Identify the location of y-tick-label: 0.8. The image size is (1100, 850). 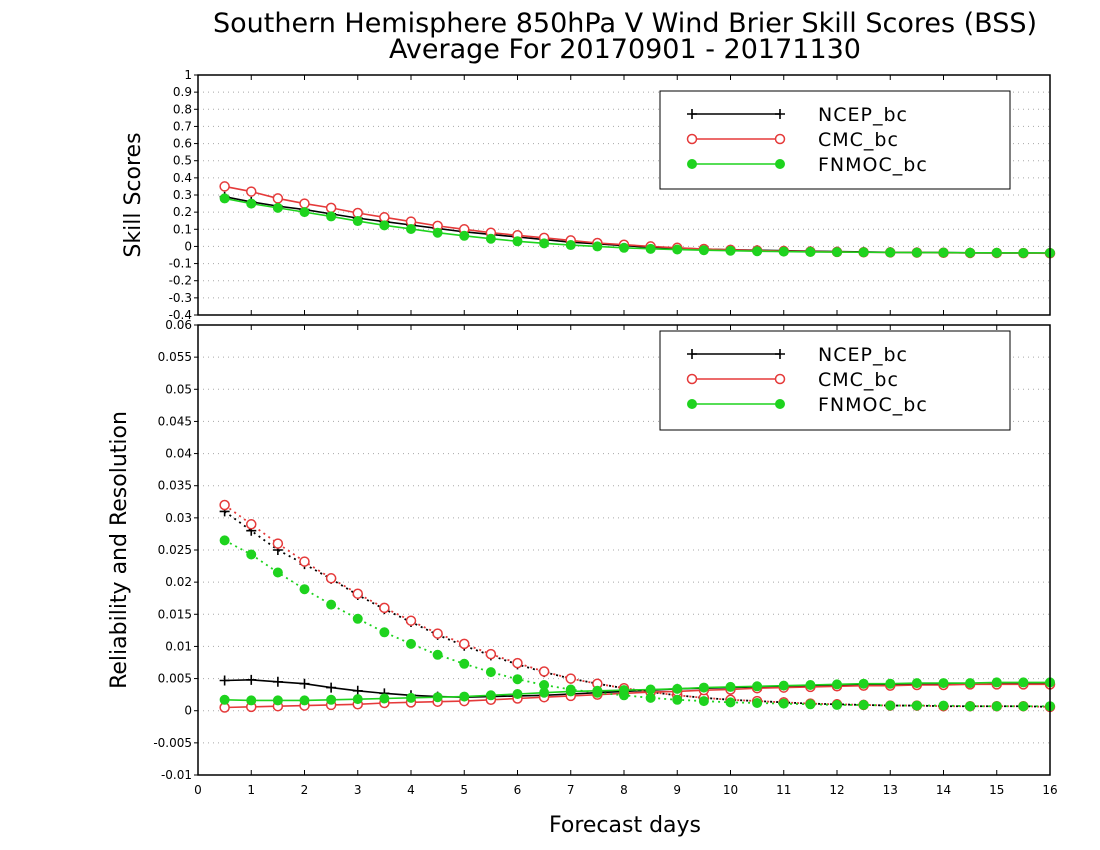
(182, 109).